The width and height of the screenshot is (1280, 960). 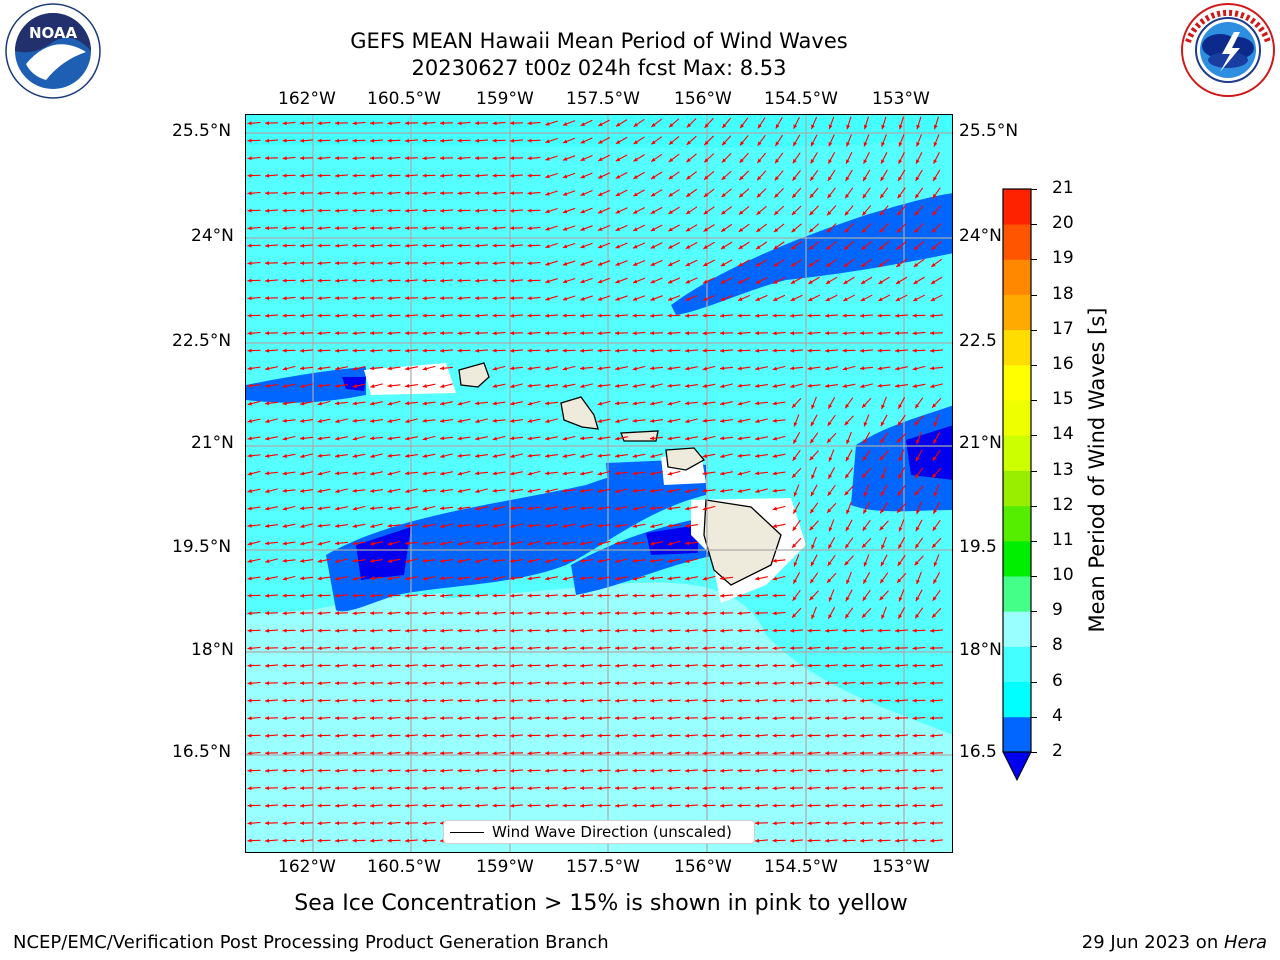 What do you see at coordinates (1063, 293) in the screenshot?
I see `colorbar-tick-label: 18` at bounding box center [1063, 293].